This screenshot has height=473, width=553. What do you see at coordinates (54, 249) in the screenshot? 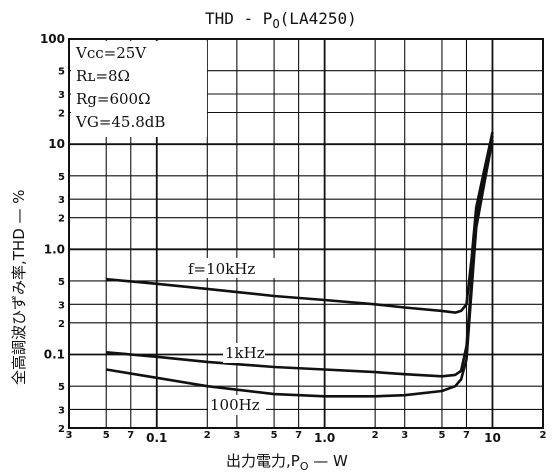
I see `y-tick-label: 1.0` at bounding box center [54, 249].